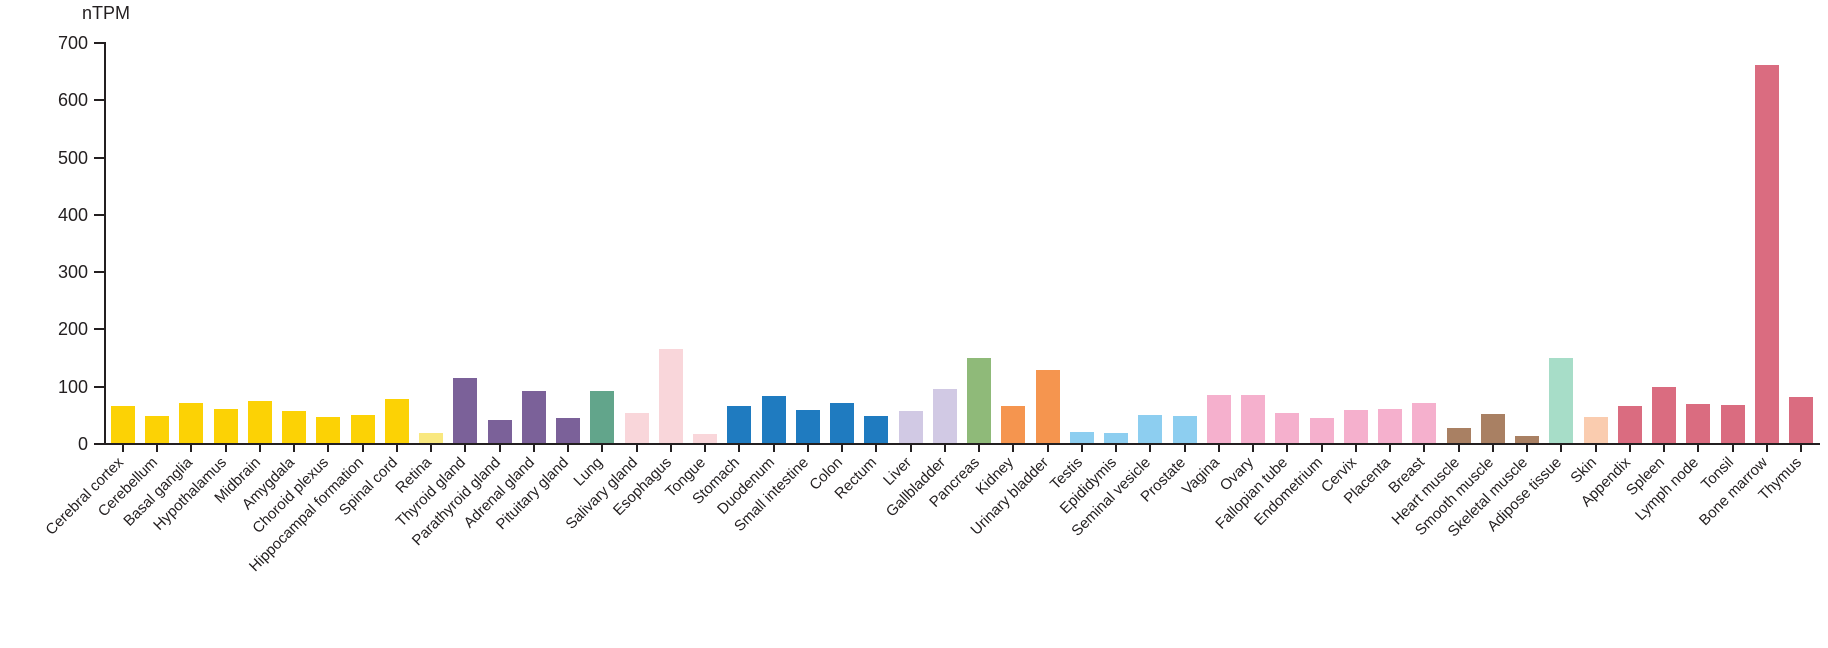 Image resolution: width=1828 pixels, height=648 pixels. I want to click on bar-appendix, so click(1629, 424).